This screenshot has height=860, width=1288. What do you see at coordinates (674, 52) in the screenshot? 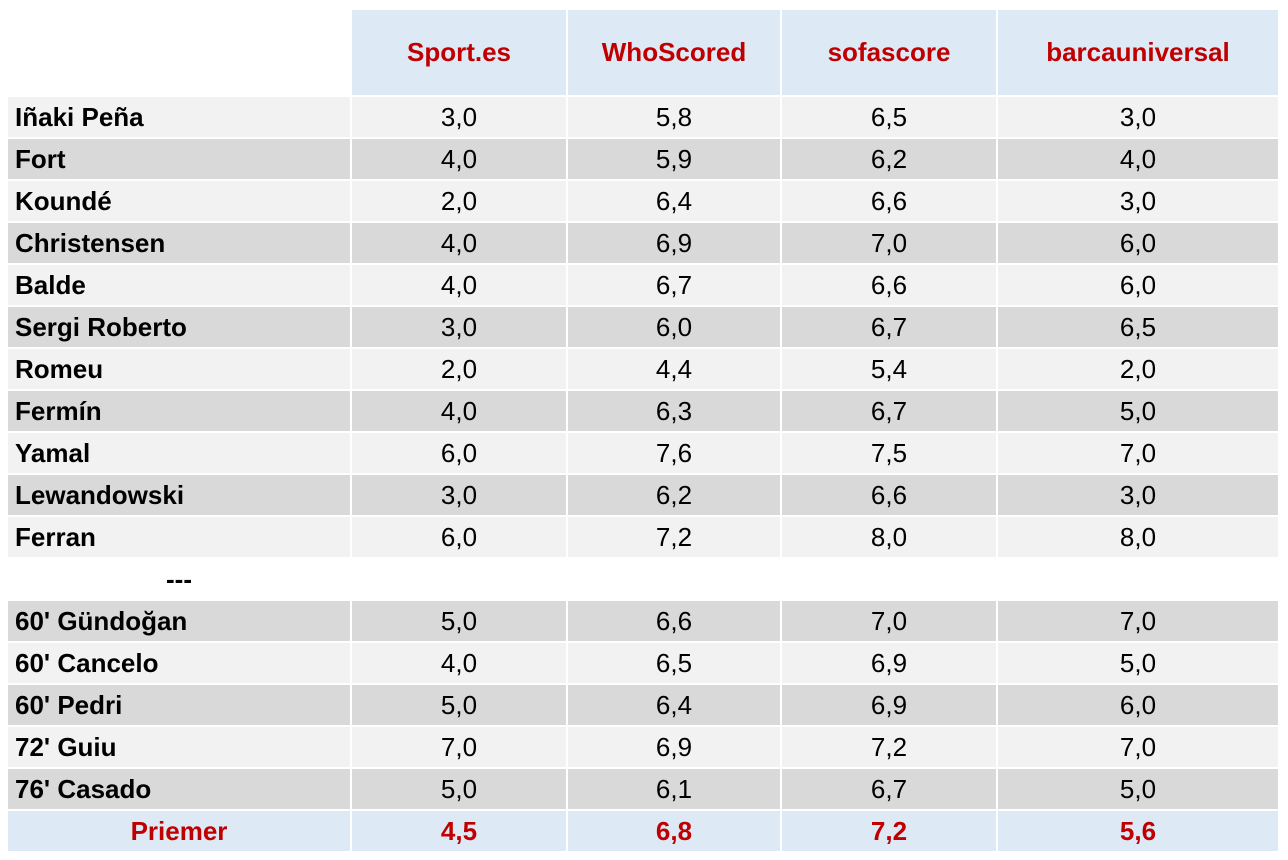
I see `column-header: WhoScored` at bounding box center [674, 52].